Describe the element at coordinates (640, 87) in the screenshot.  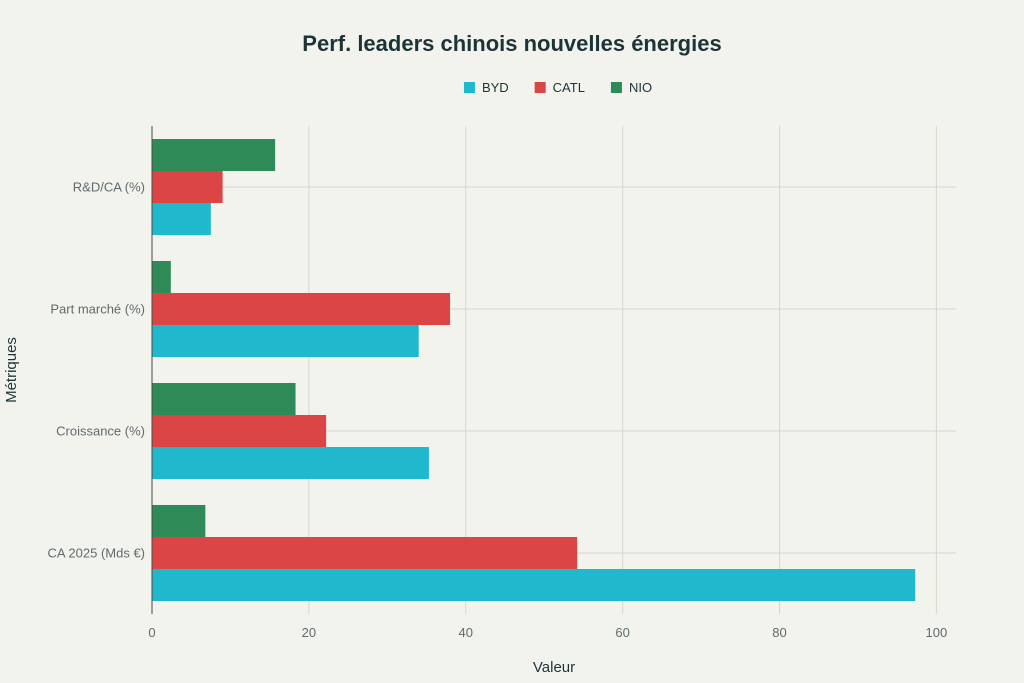
I see `legend-label: NIO` at that location.